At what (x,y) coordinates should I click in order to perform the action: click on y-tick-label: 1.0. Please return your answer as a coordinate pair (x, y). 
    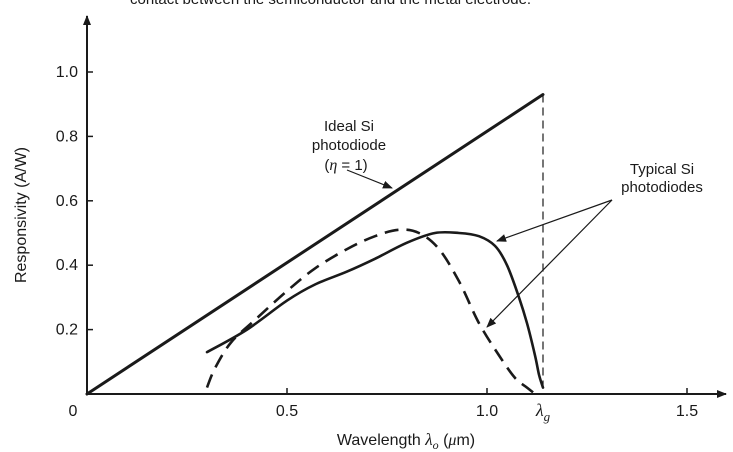
    Looking at the image, I should click on (67, 72).